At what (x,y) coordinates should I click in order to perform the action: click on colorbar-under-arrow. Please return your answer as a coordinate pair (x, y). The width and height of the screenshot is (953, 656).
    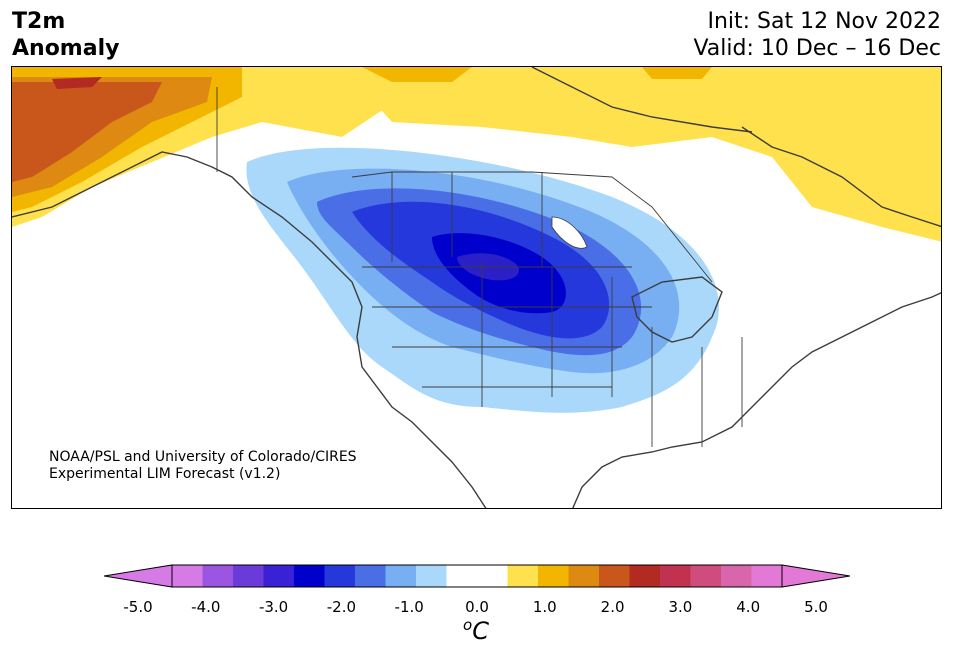
    Looking at the image, I should click on (138, 576).